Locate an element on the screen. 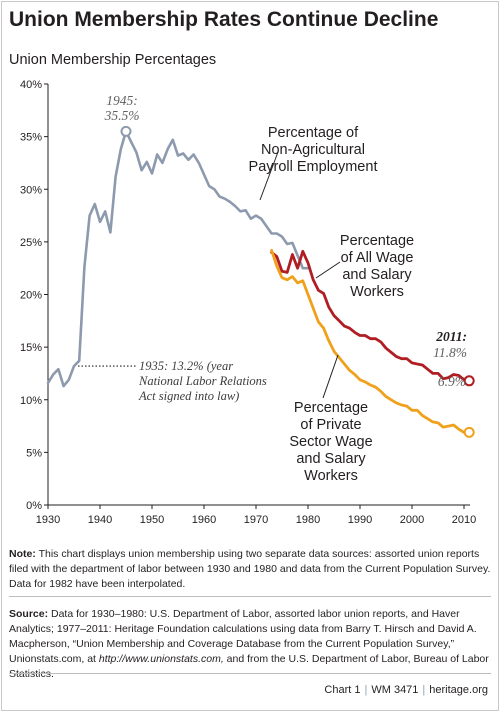 The image size is (500, 712). chart-title: Union Membership Rates Continue Decline is located at coordinates (224, 19).